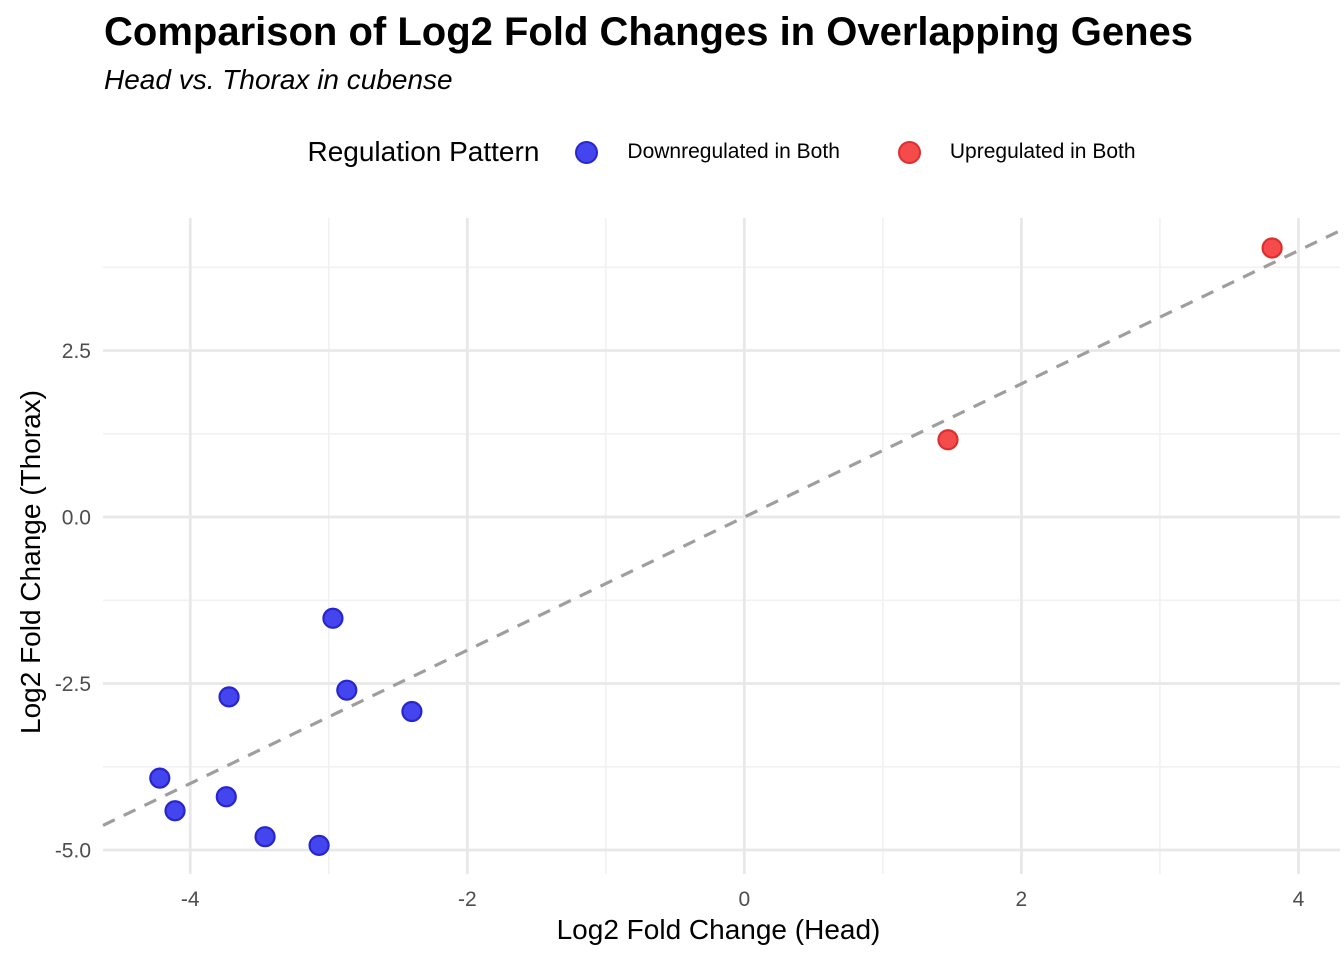  Describe the element at coordinates (73, 851) in the screenshot. I see `y-tick-label: -5.0` at that location.